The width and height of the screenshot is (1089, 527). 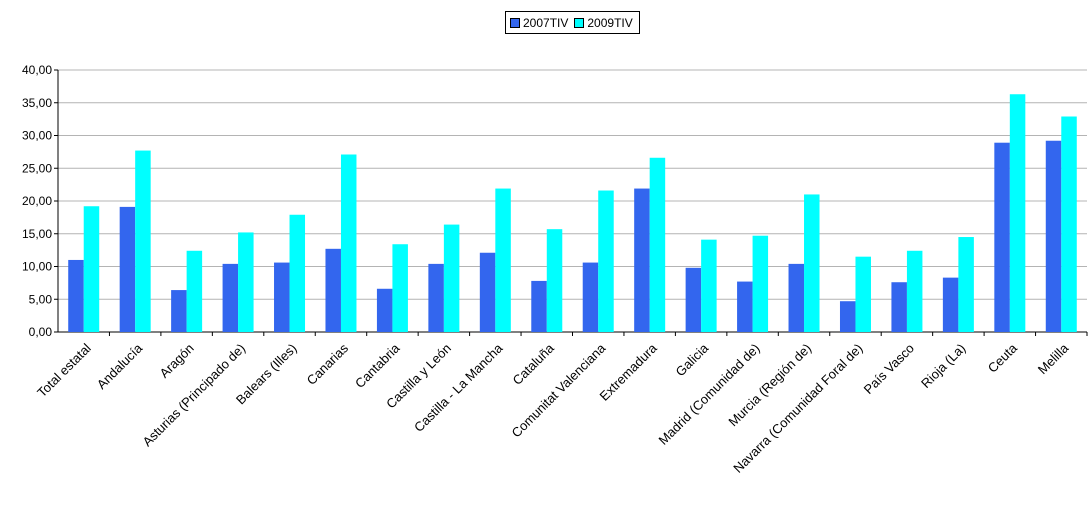 I want to click on x-tick-label: Cataluña, so click(x=533, y=364).